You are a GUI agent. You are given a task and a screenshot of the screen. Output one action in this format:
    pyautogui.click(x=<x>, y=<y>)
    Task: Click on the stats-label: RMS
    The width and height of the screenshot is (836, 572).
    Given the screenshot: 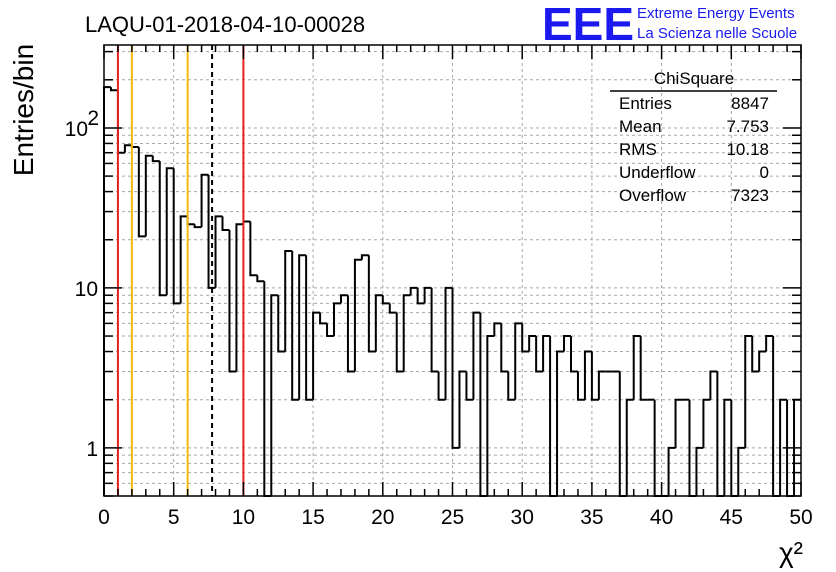 What is the action you would take?
    pyautogui.click(x=638, y=149)
    